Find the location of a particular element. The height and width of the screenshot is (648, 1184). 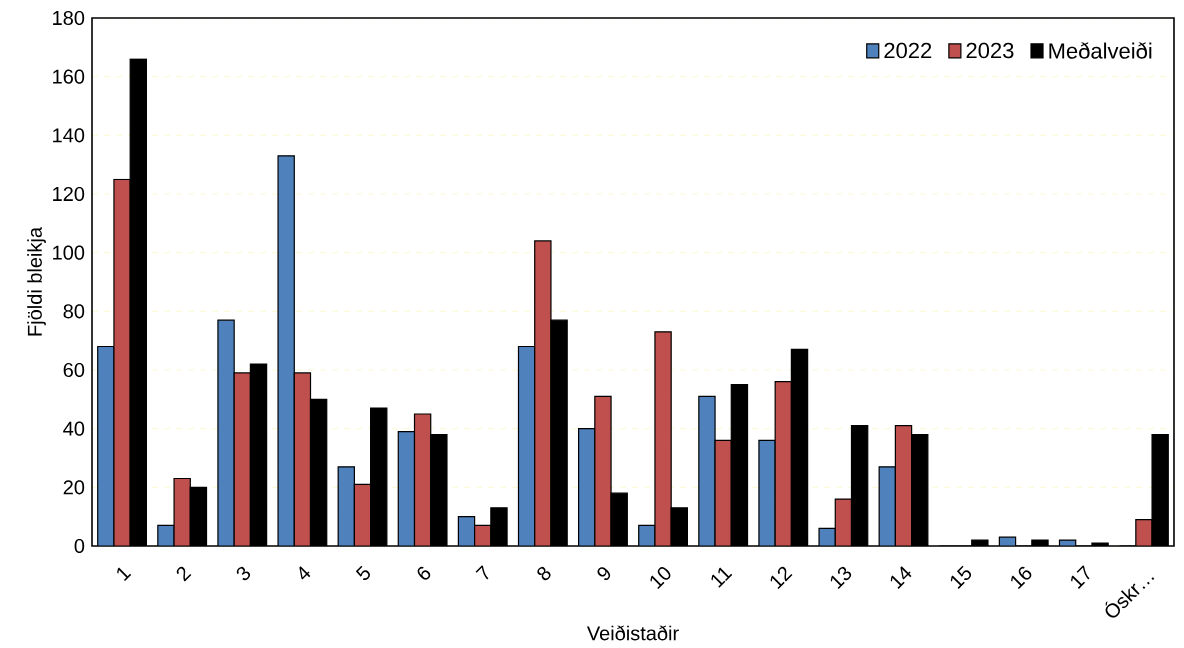

x-tick-label: 7 is located at coordinates (482, 572).